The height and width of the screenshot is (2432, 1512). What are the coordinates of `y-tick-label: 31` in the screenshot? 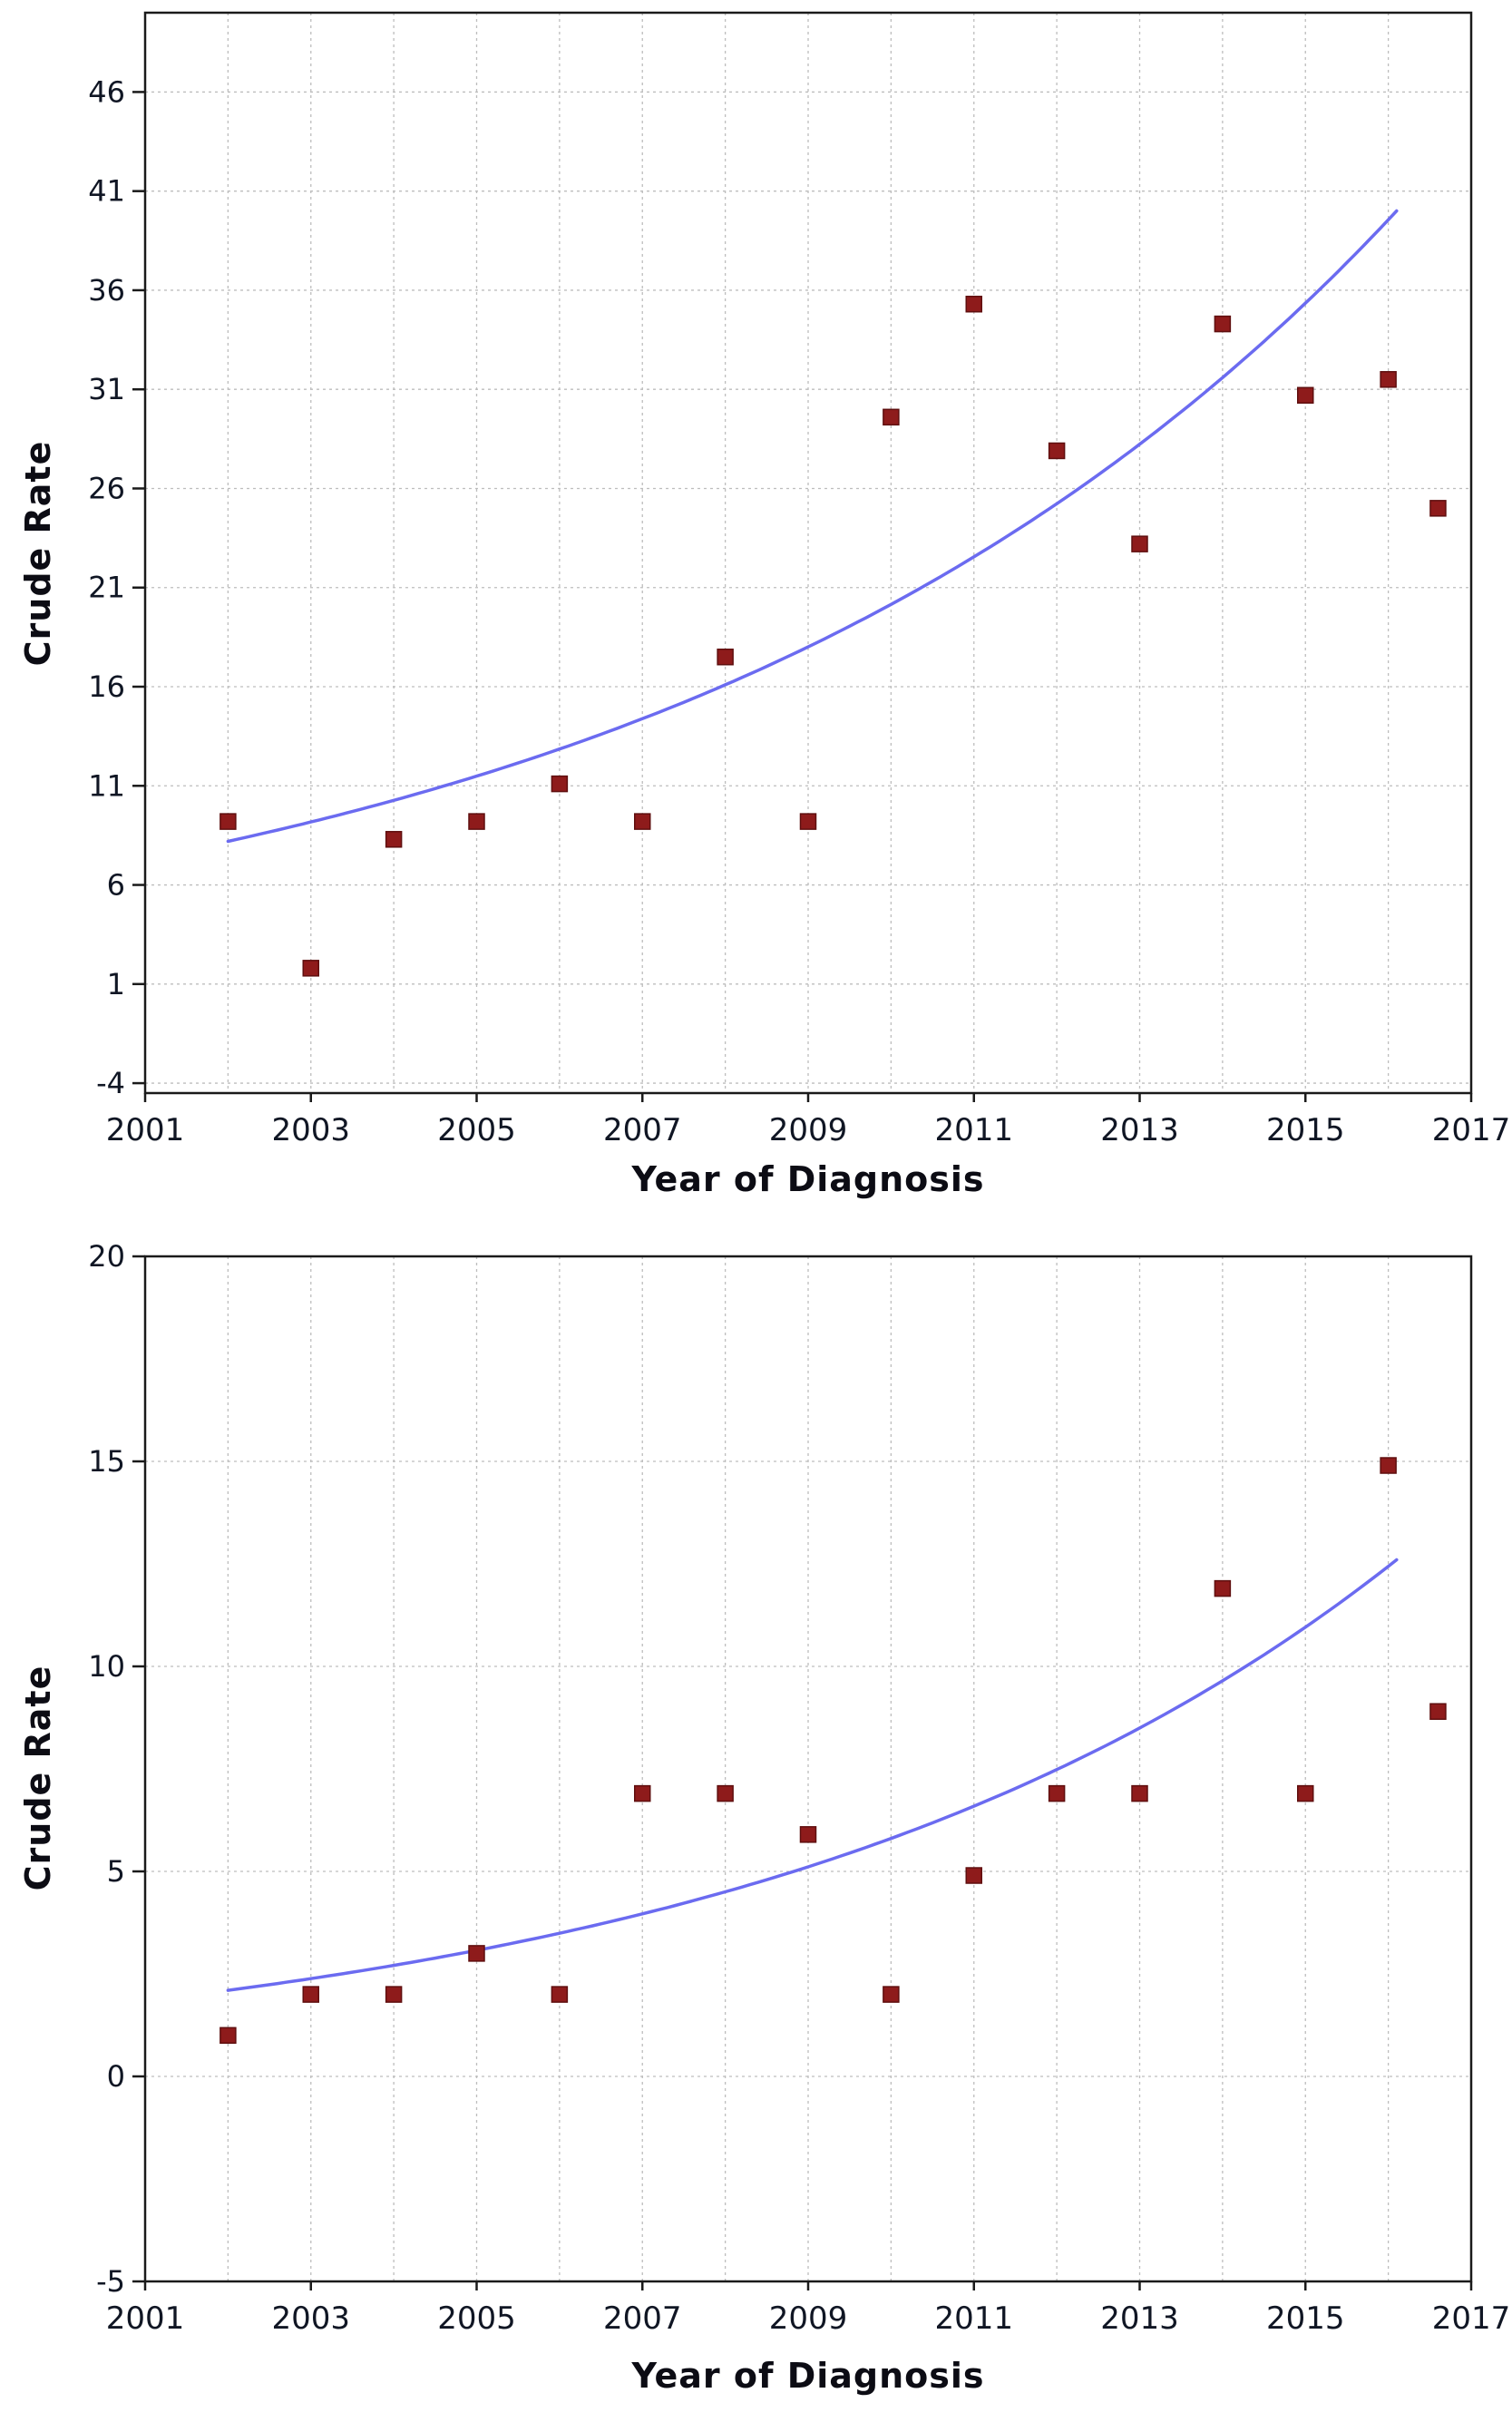 It's located at (106, 389).